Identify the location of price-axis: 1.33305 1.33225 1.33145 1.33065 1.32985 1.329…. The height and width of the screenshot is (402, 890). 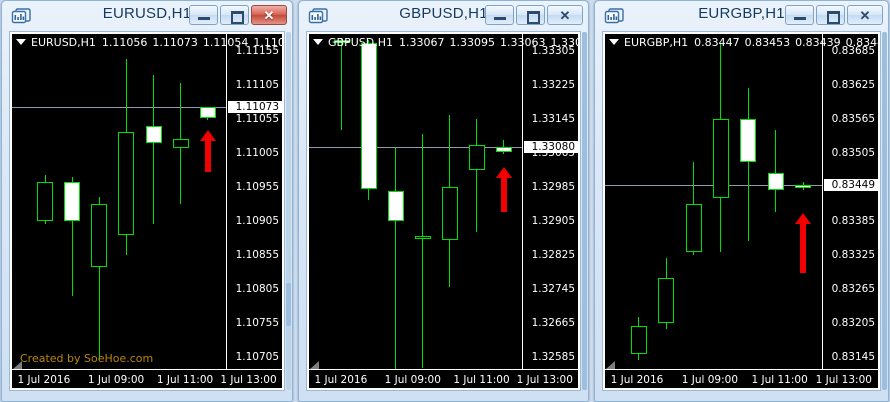
(550, 202).